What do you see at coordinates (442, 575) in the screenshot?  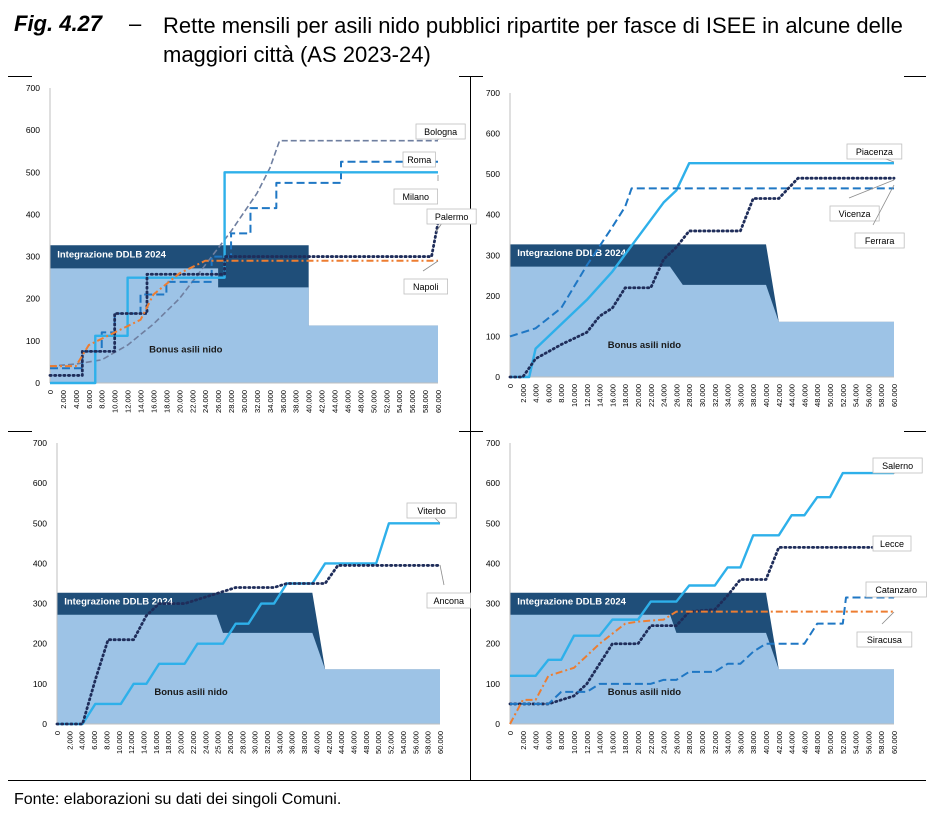 I see `label-leader-ancona` at bounding box center [442, 575].